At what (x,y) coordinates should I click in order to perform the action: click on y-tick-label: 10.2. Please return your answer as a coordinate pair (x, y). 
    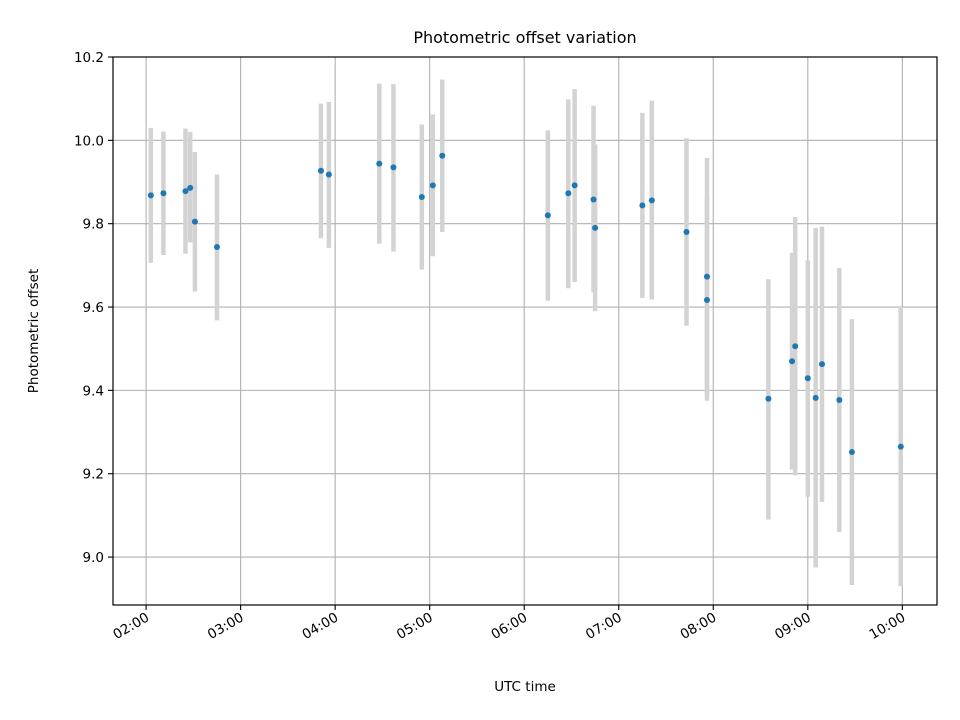
    Looking at the image, I should click on (89, 58).